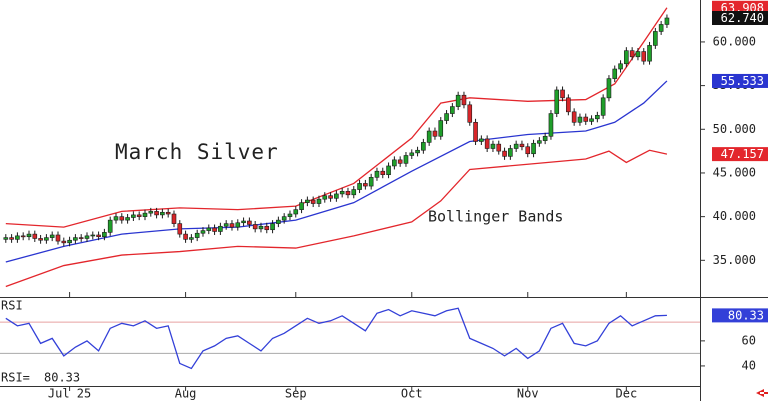 The height and width of the screenshot is (401, 768). What do you see at coordinates (62, 378) in the screenshot?
I see `rsi-readout-value: 80.33` at bounding box center [62, 378].